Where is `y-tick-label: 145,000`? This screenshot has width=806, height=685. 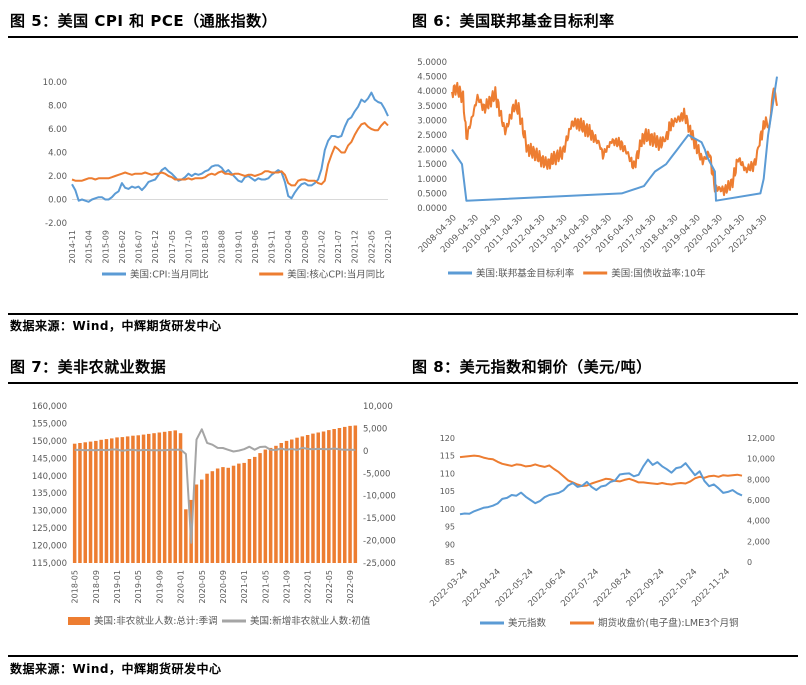 y-tick-label: 145,000 is located at coordinates (49, 459).